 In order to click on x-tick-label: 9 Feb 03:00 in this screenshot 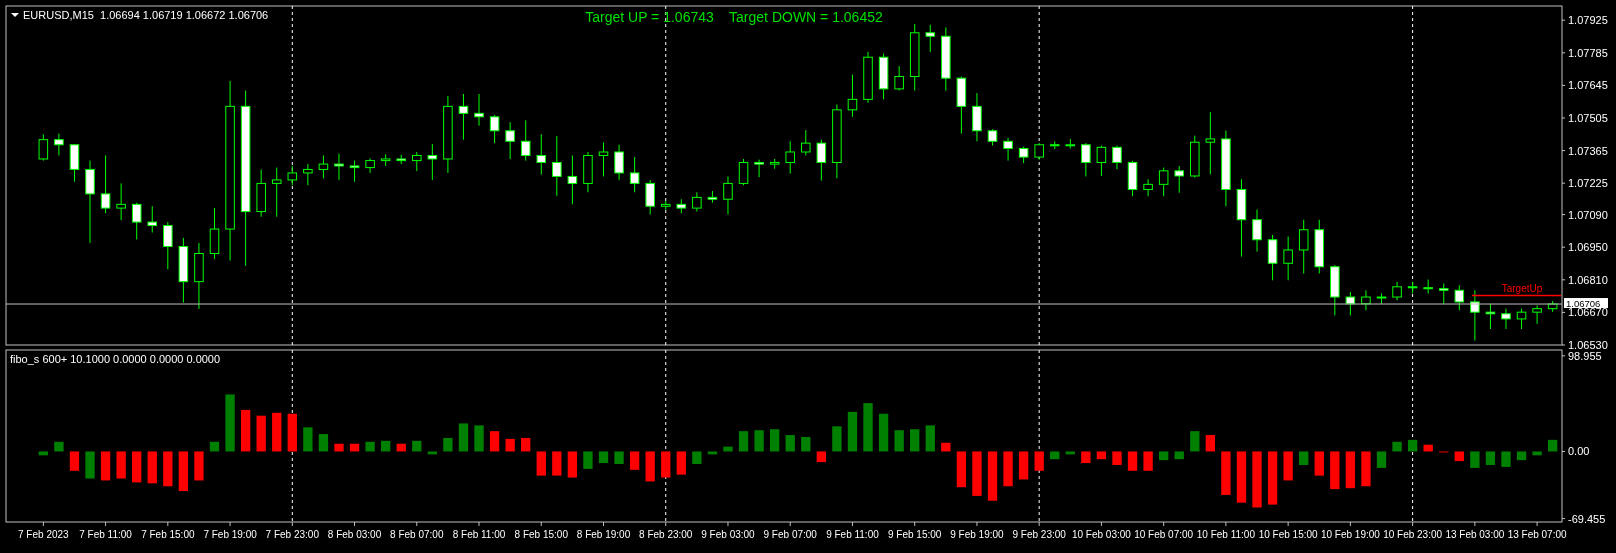, I will do `click(728, 534)`.